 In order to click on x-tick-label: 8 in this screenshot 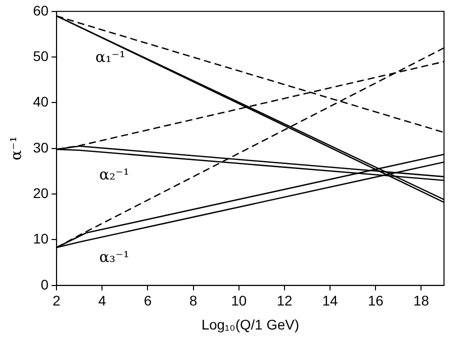, I will do `click(193, 300)`.